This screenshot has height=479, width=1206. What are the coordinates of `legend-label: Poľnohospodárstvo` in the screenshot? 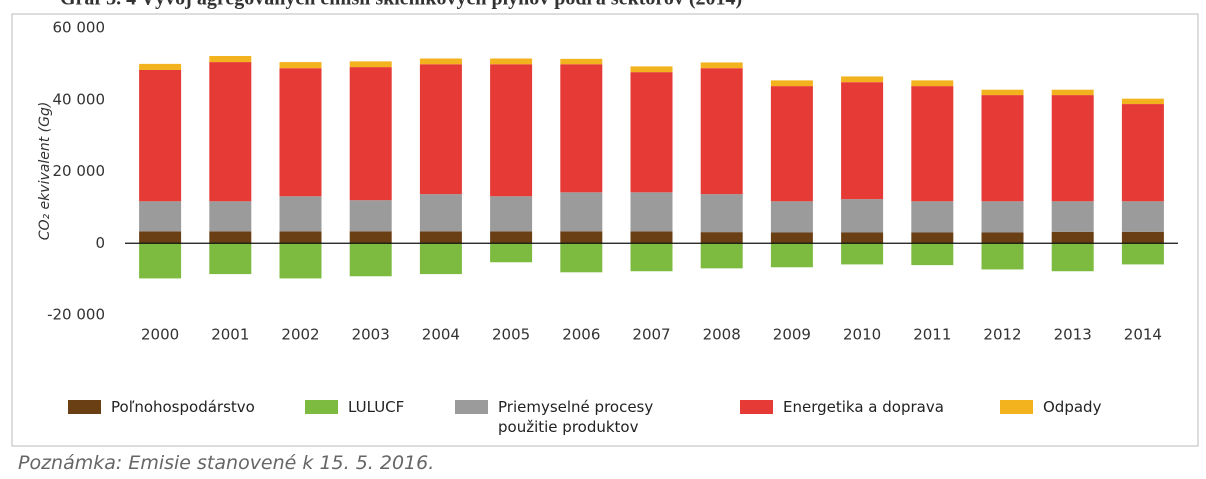 It's located at (183, 407).